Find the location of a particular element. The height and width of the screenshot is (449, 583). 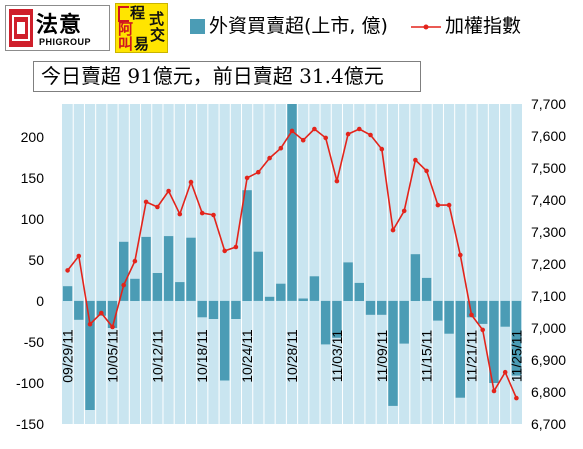

y-right-tick-label: 7,100 is located at coordinates (548, 296).